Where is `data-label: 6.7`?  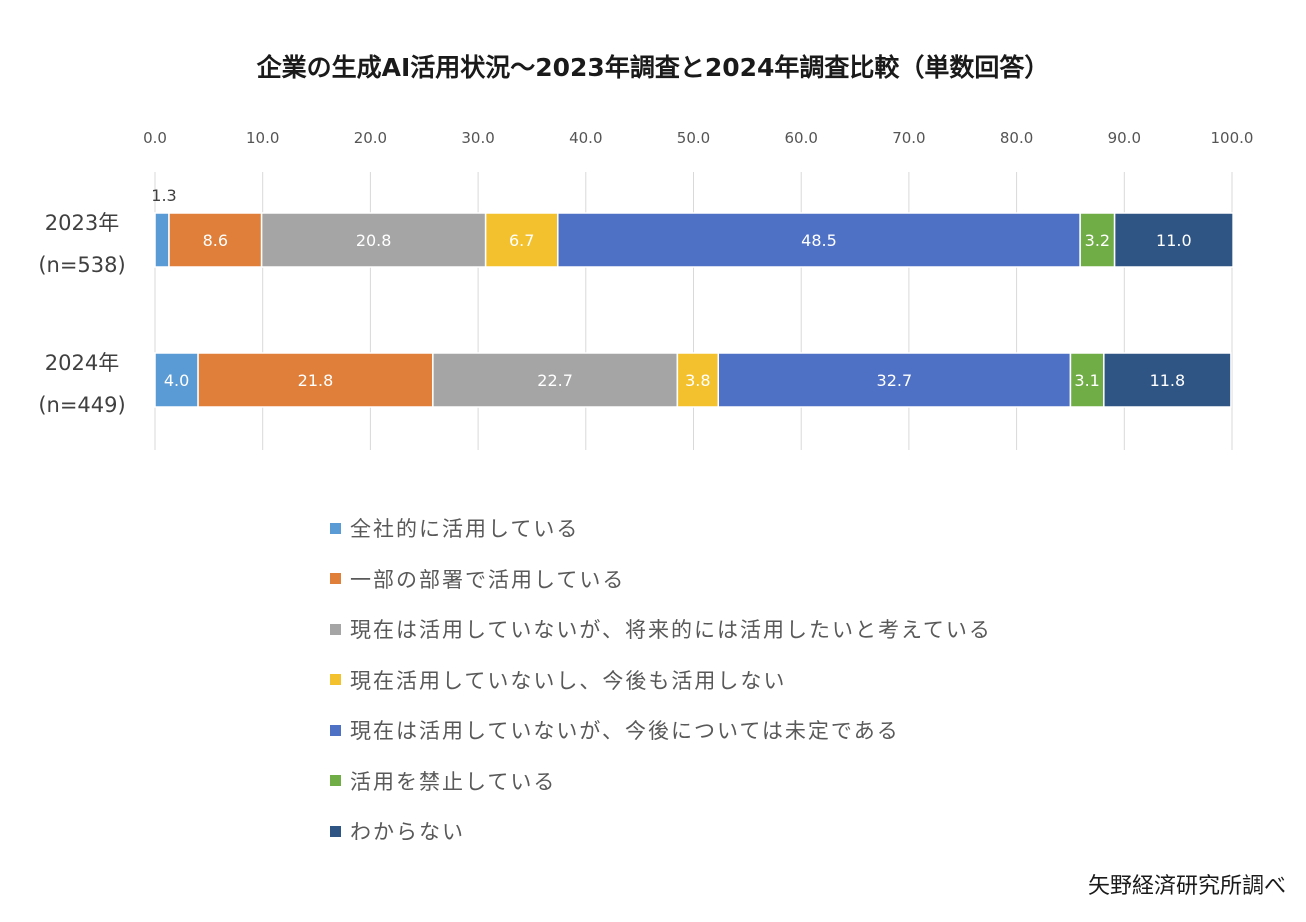 data-label: 6.7 is located at coordinates (521, 240).